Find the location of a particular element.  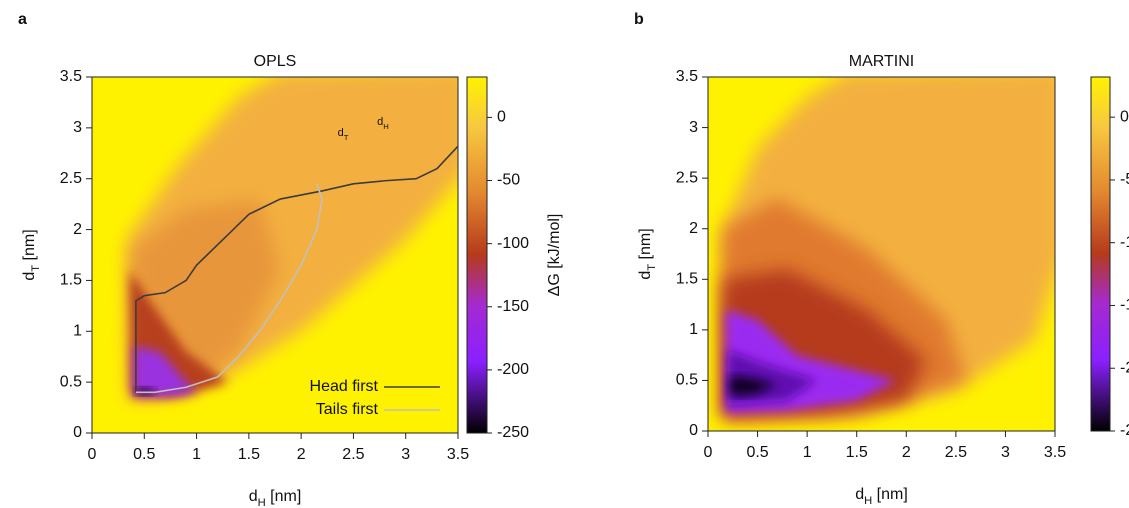

inset-label: dH is located at coordinates (383, 123).